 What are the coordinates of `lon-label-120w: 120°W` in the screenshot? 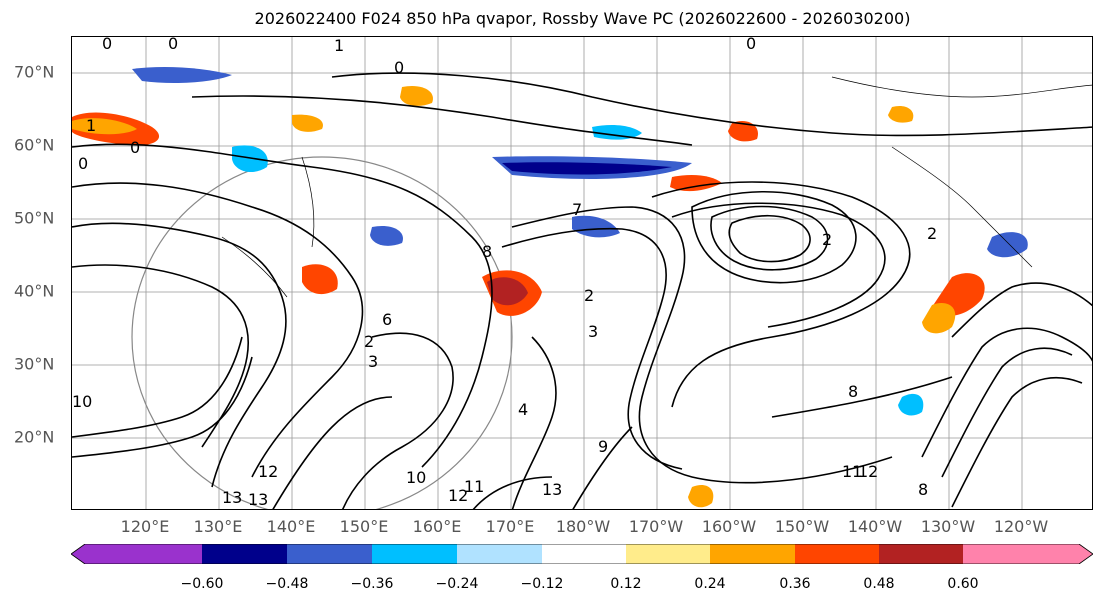 It's located at (1021, 526).